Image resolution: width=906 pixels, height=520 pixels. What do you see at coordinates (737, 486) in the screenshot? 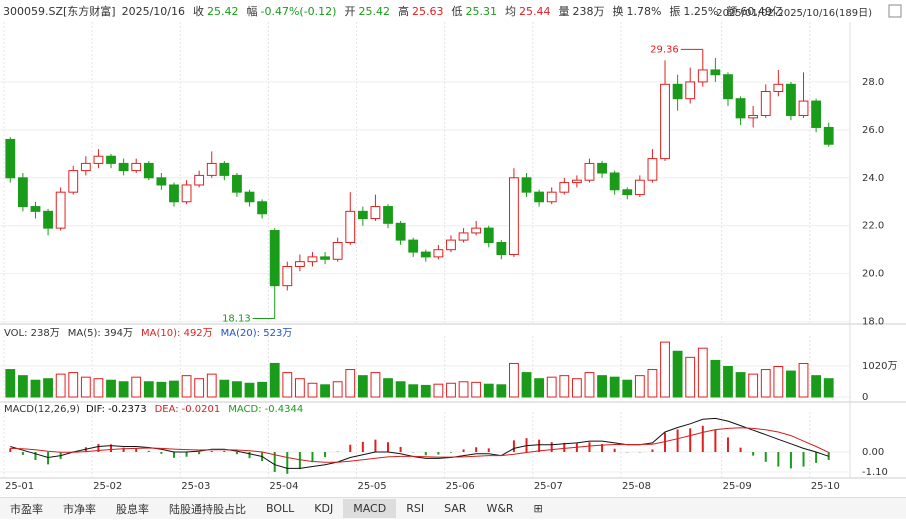
I see `x-tick-label: 25-09` at bounding box center [737, 486].